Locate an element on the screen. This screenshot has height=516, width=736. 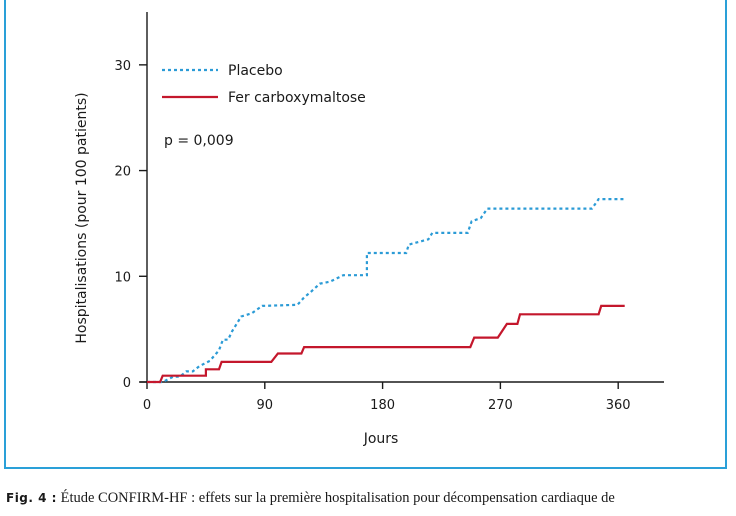
figure-label: Fig. 4 : is located at coordinates (31, 498).